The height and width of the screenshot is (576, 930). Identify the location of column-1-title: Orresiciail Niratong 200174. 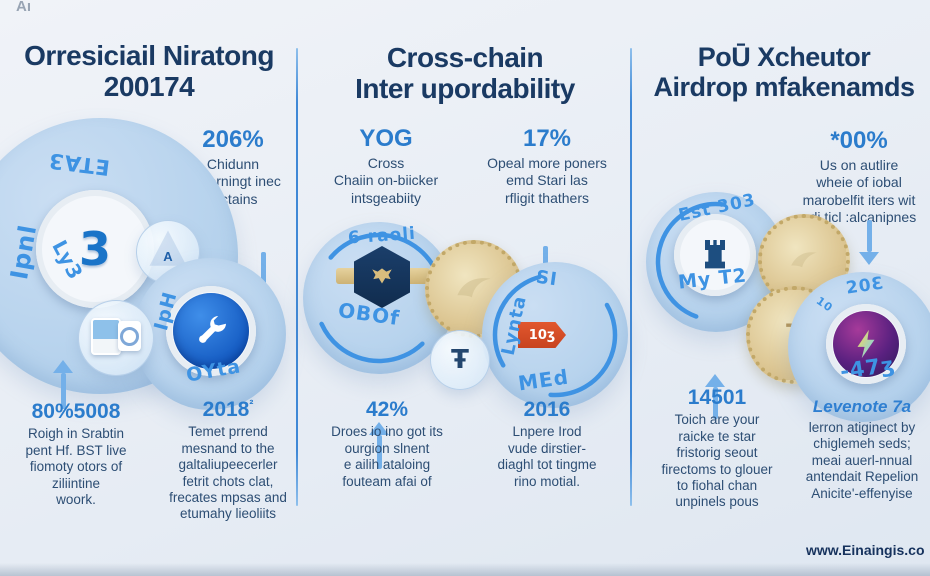
(149, 71).